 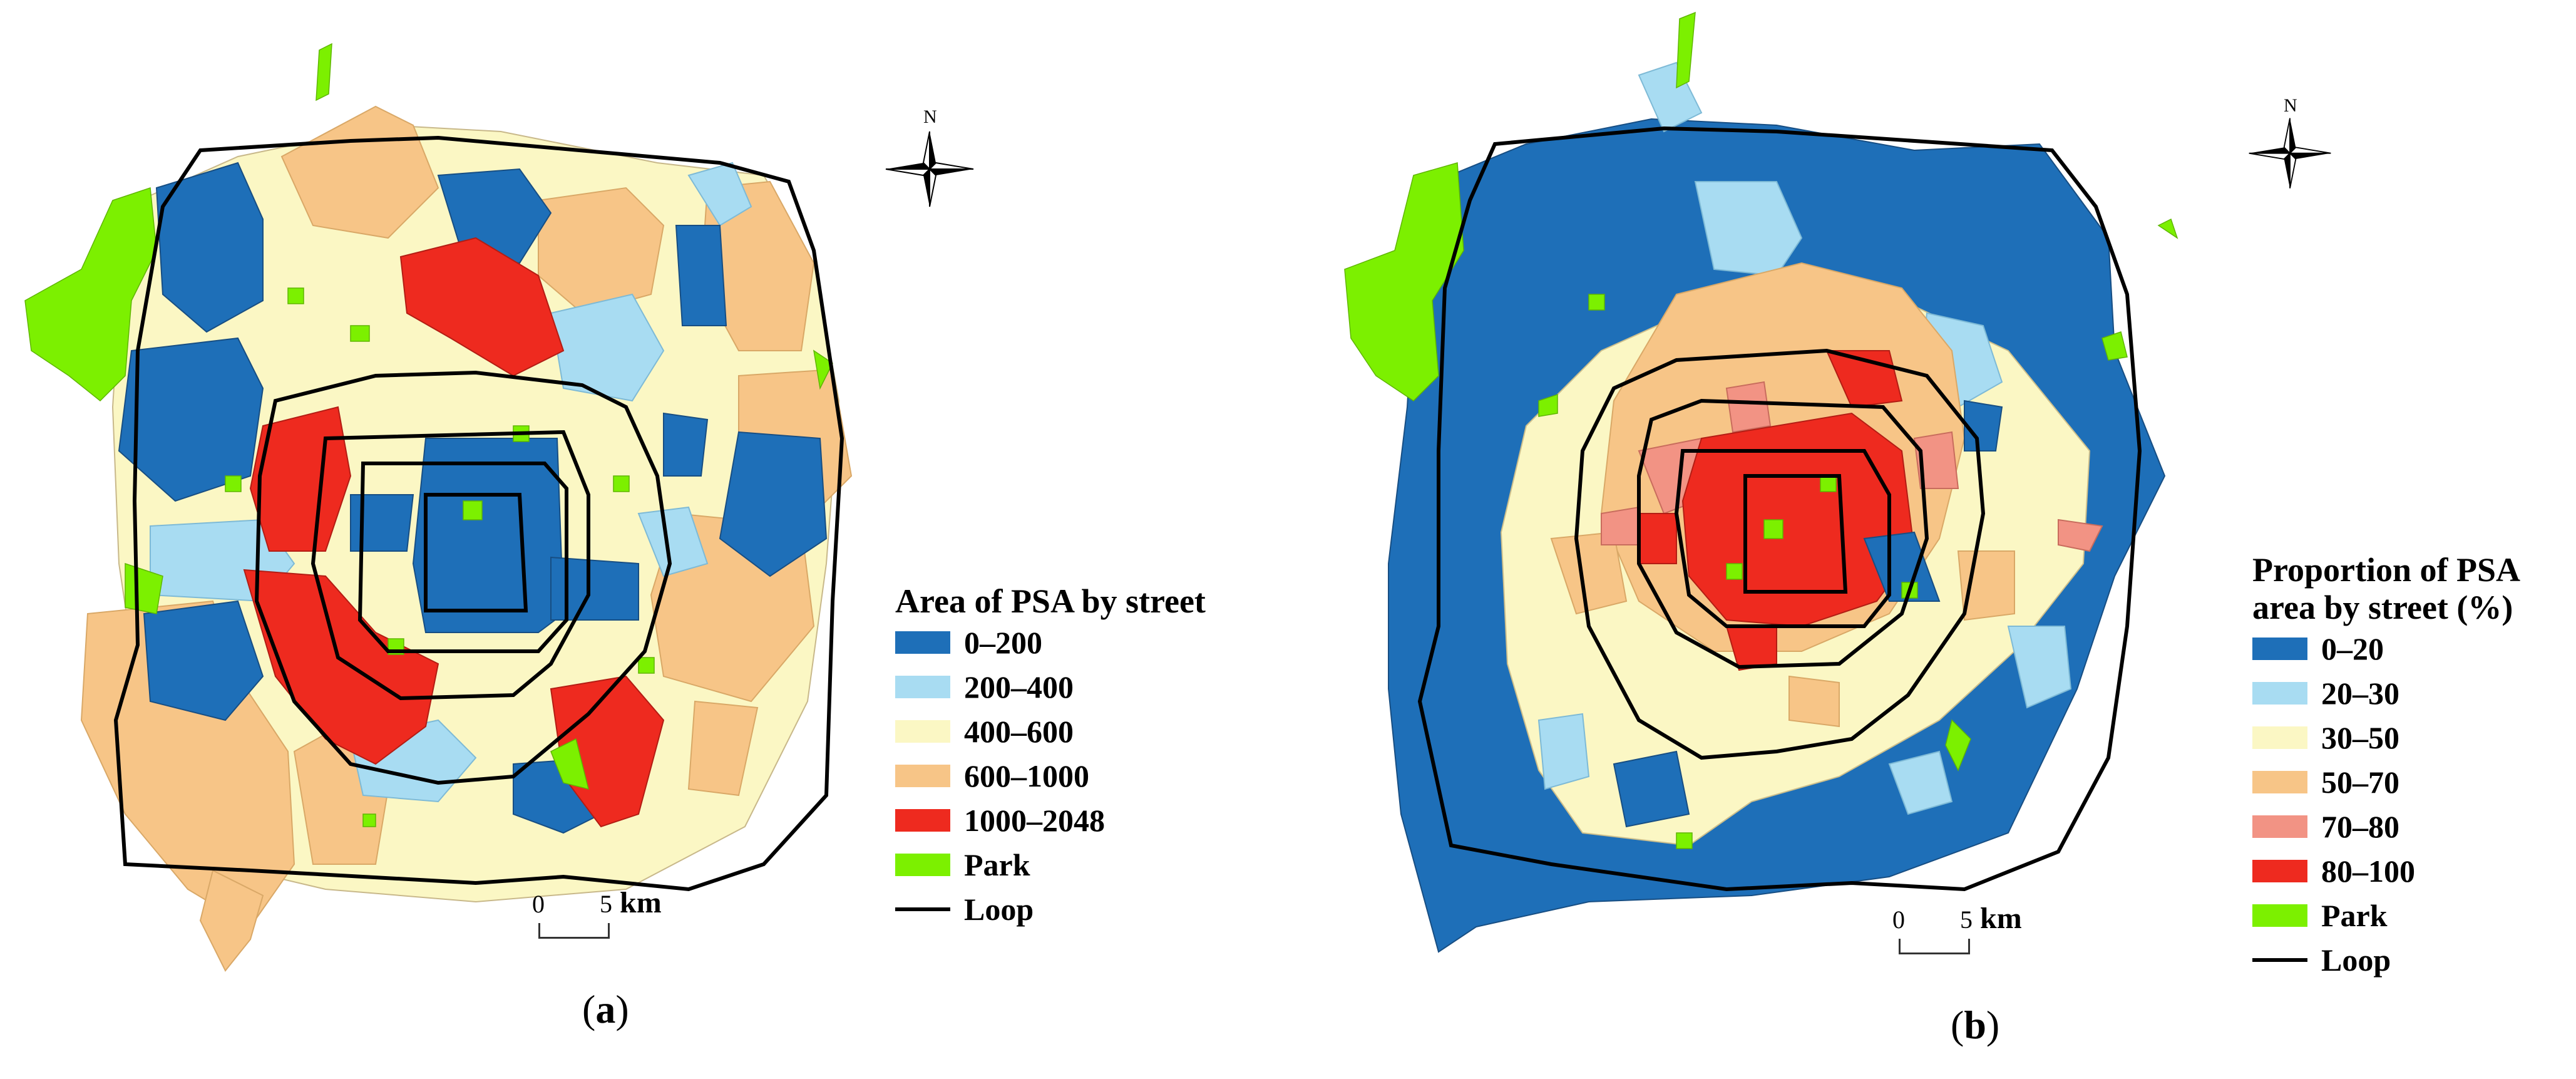 I want to click on caption-letter: b, so click(x=1975, y=1025).